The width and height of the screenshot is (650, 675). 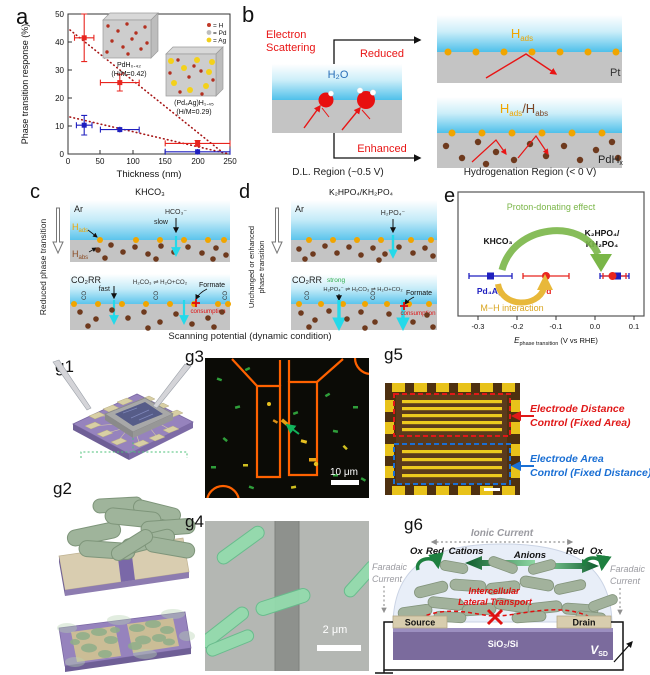 What do you see at coordinates (59, 70) in the screenshot?
I see `svg-text: 30` at bounding box center [59, 70].